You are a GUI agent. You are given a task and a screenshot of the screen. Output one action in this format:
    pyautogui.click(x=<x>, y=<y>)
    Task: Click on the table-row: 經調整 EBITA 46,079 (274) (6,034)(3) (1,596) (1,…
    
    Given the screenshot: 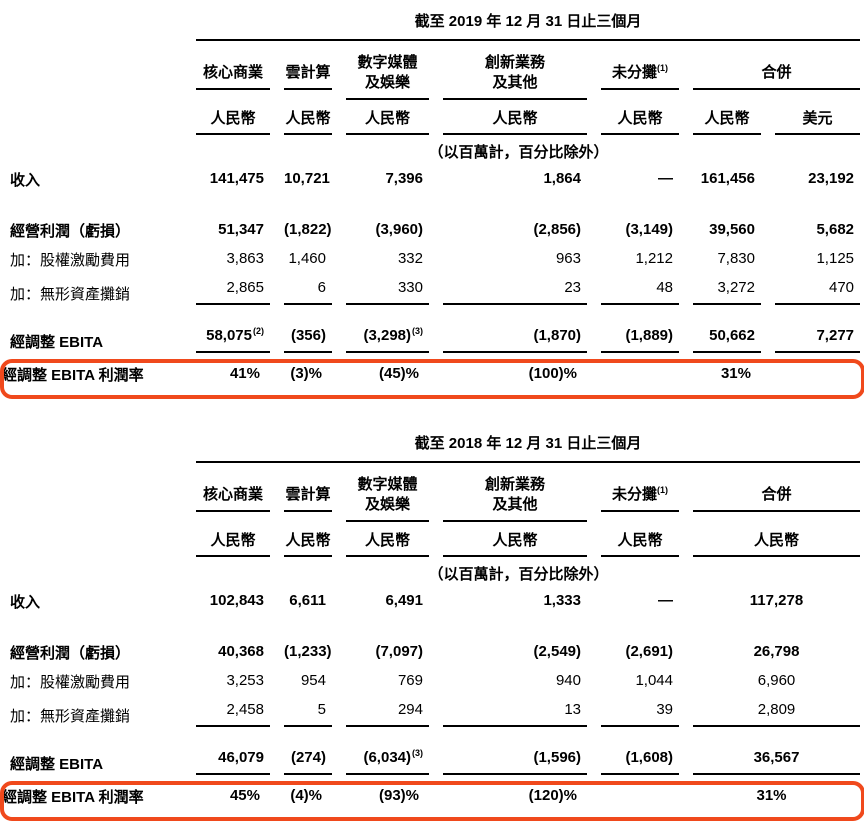 What is the action you would take?
    pyautogui.click(x=431, y=761)
    